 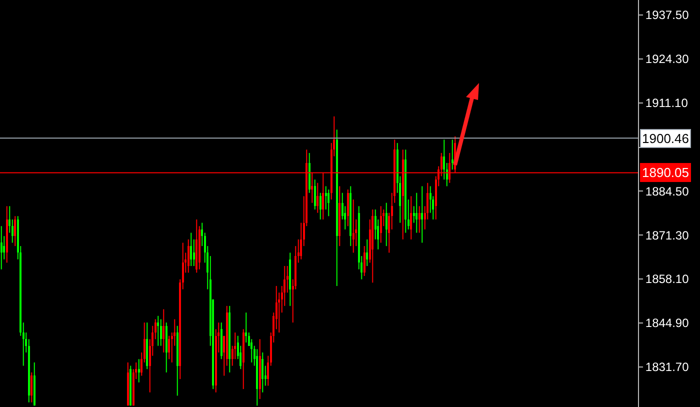 What do you see at coordinates (666, 103) in the screenshot?
I see `y-tick-label: 1911.10` at bounding box center [666, 103].